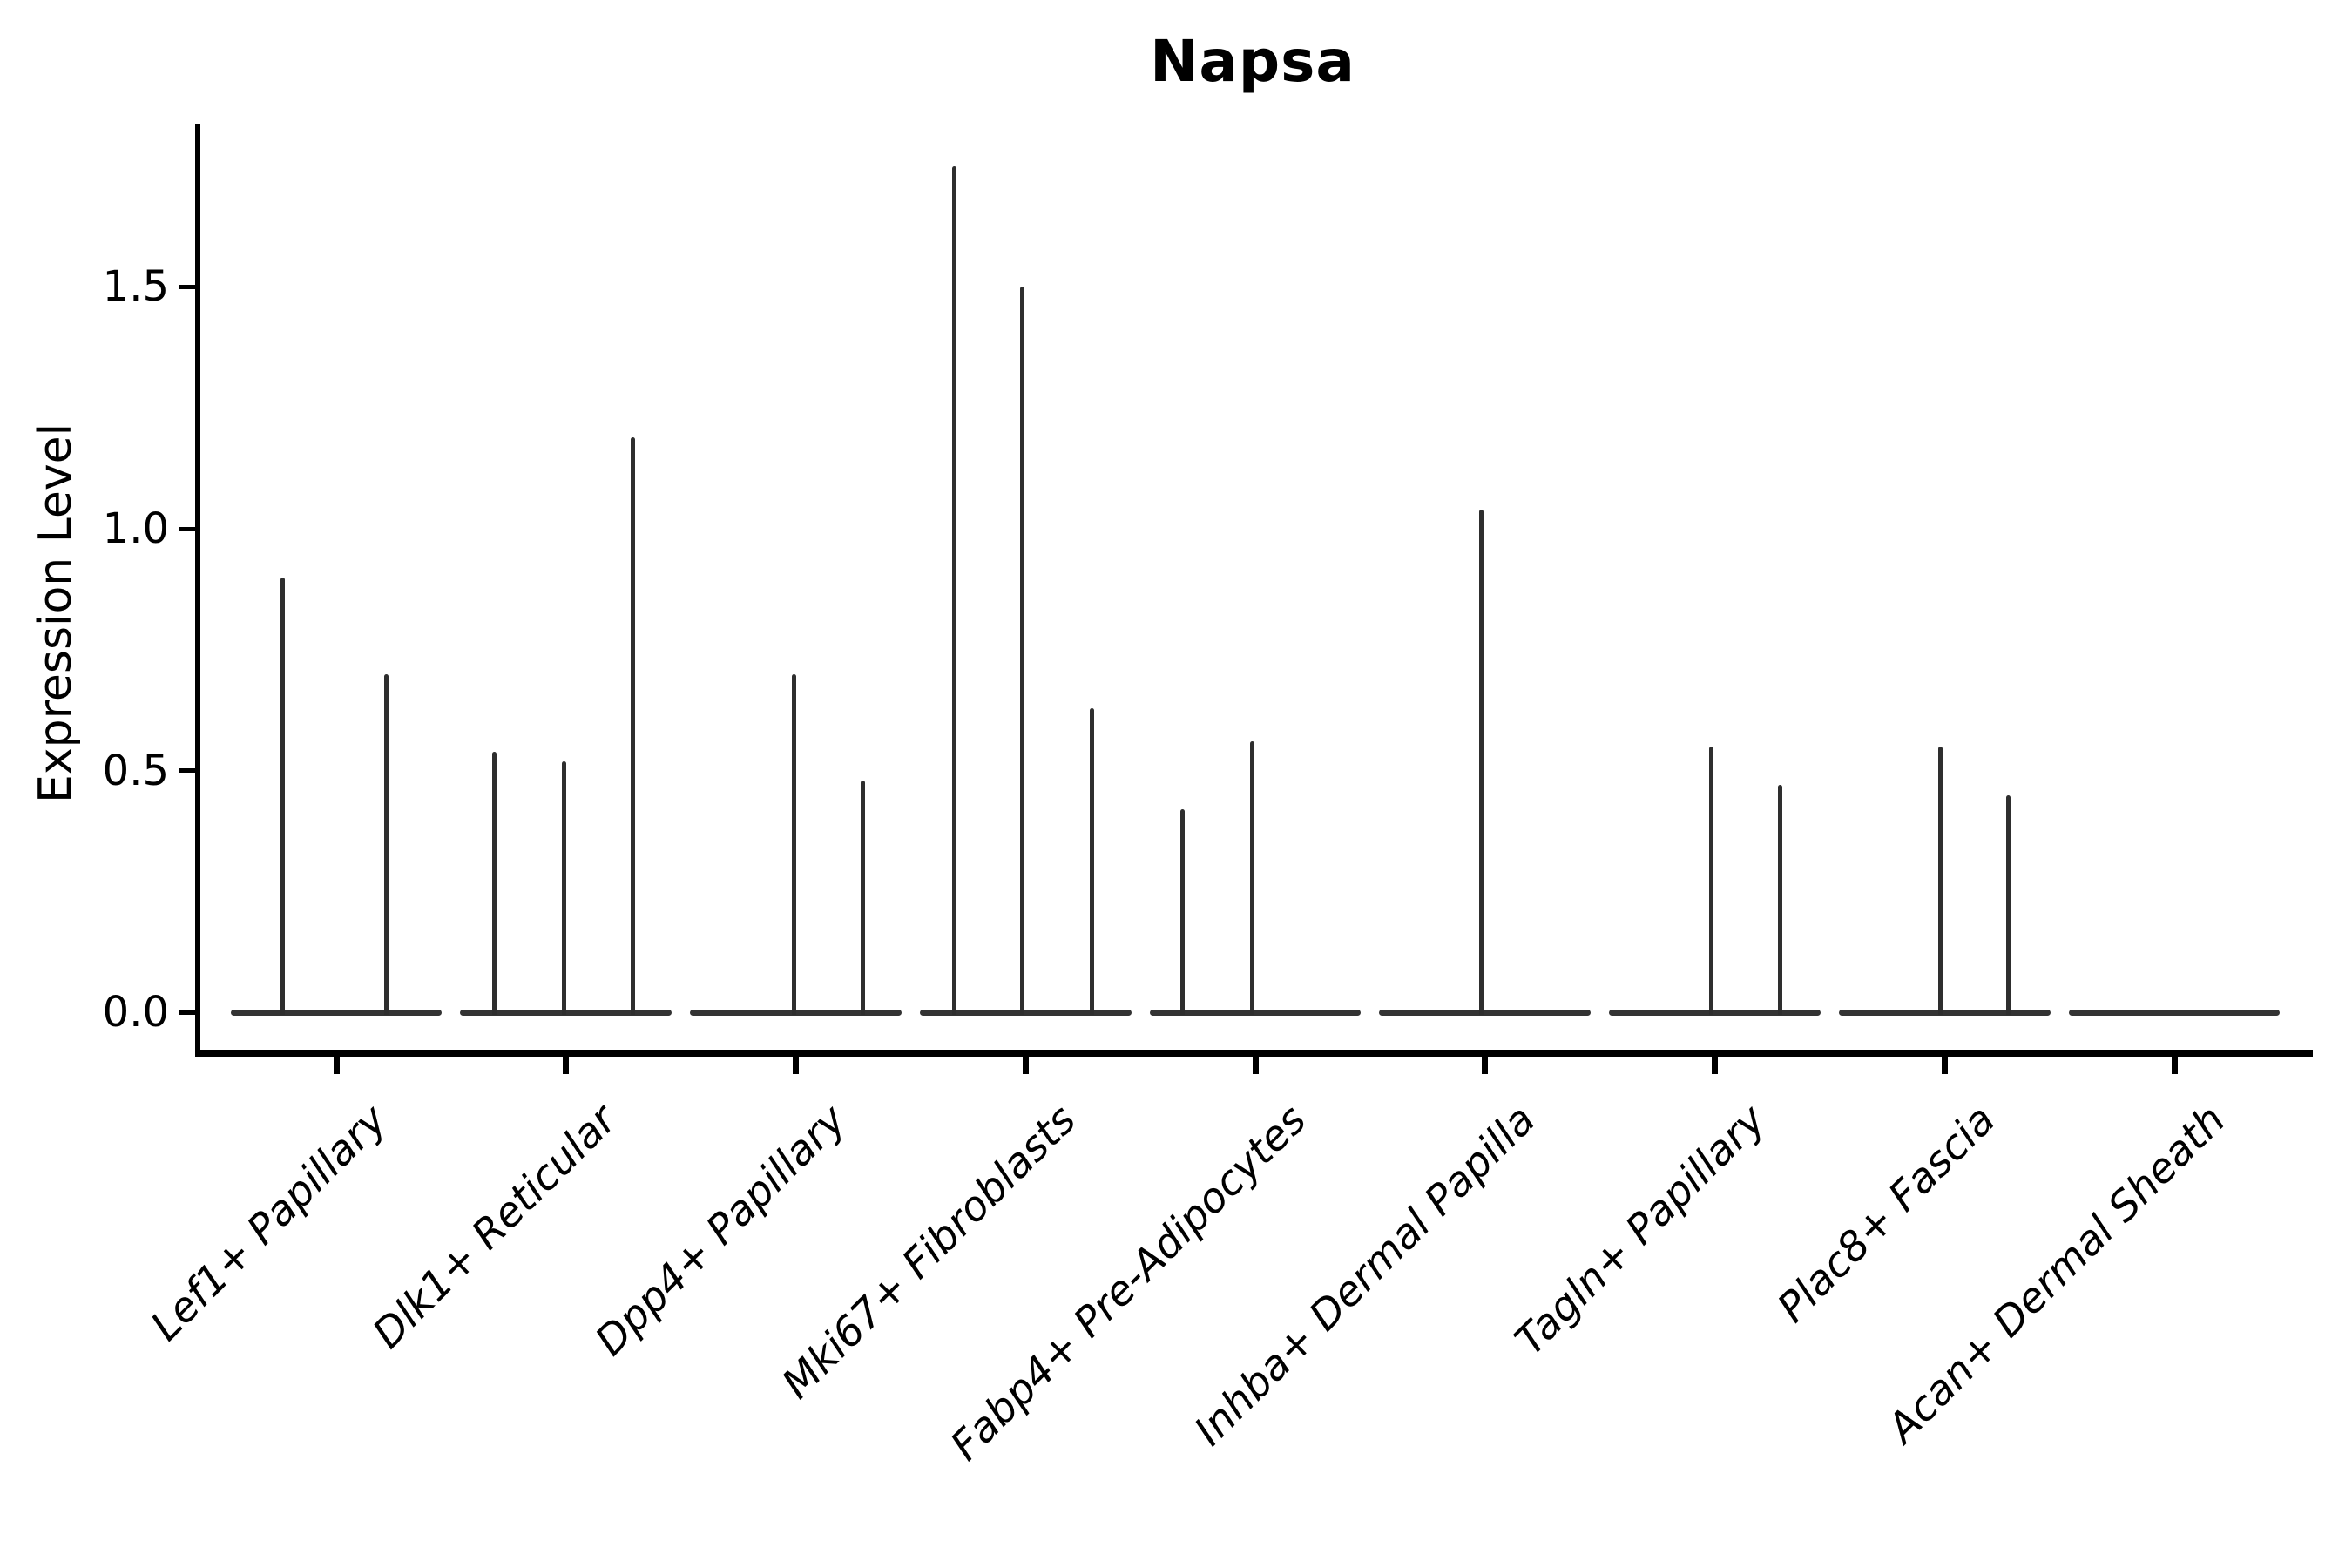 Image resolution: width=2352 pixels, height=1568 pixels. Describe the element at coordinates (495, 1227) in the screenshot. I see `x-axis-tick-label: Dlk1+ Reticular` at that location.